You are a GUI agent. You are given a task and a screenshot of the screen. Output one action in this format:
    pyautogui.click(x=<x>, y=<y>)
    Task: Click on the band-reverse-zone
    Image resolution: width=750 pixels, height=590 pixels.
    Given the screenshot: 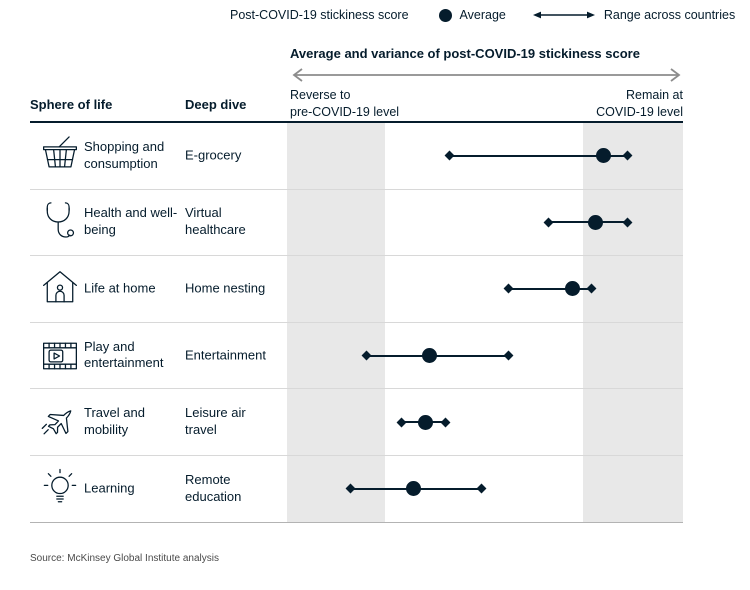 What is the action you would take?
    pyautogui.click(x=336, y=323)
    